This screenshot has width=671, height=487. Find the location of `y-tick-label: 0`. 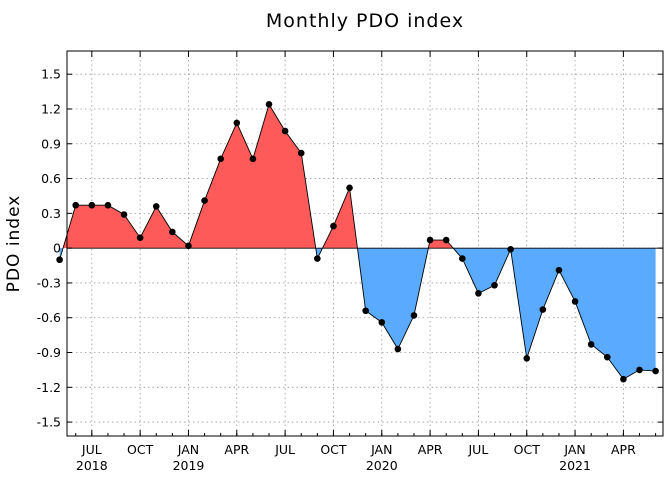

y-tick-label: 0 is located at coordinates (57, 248).